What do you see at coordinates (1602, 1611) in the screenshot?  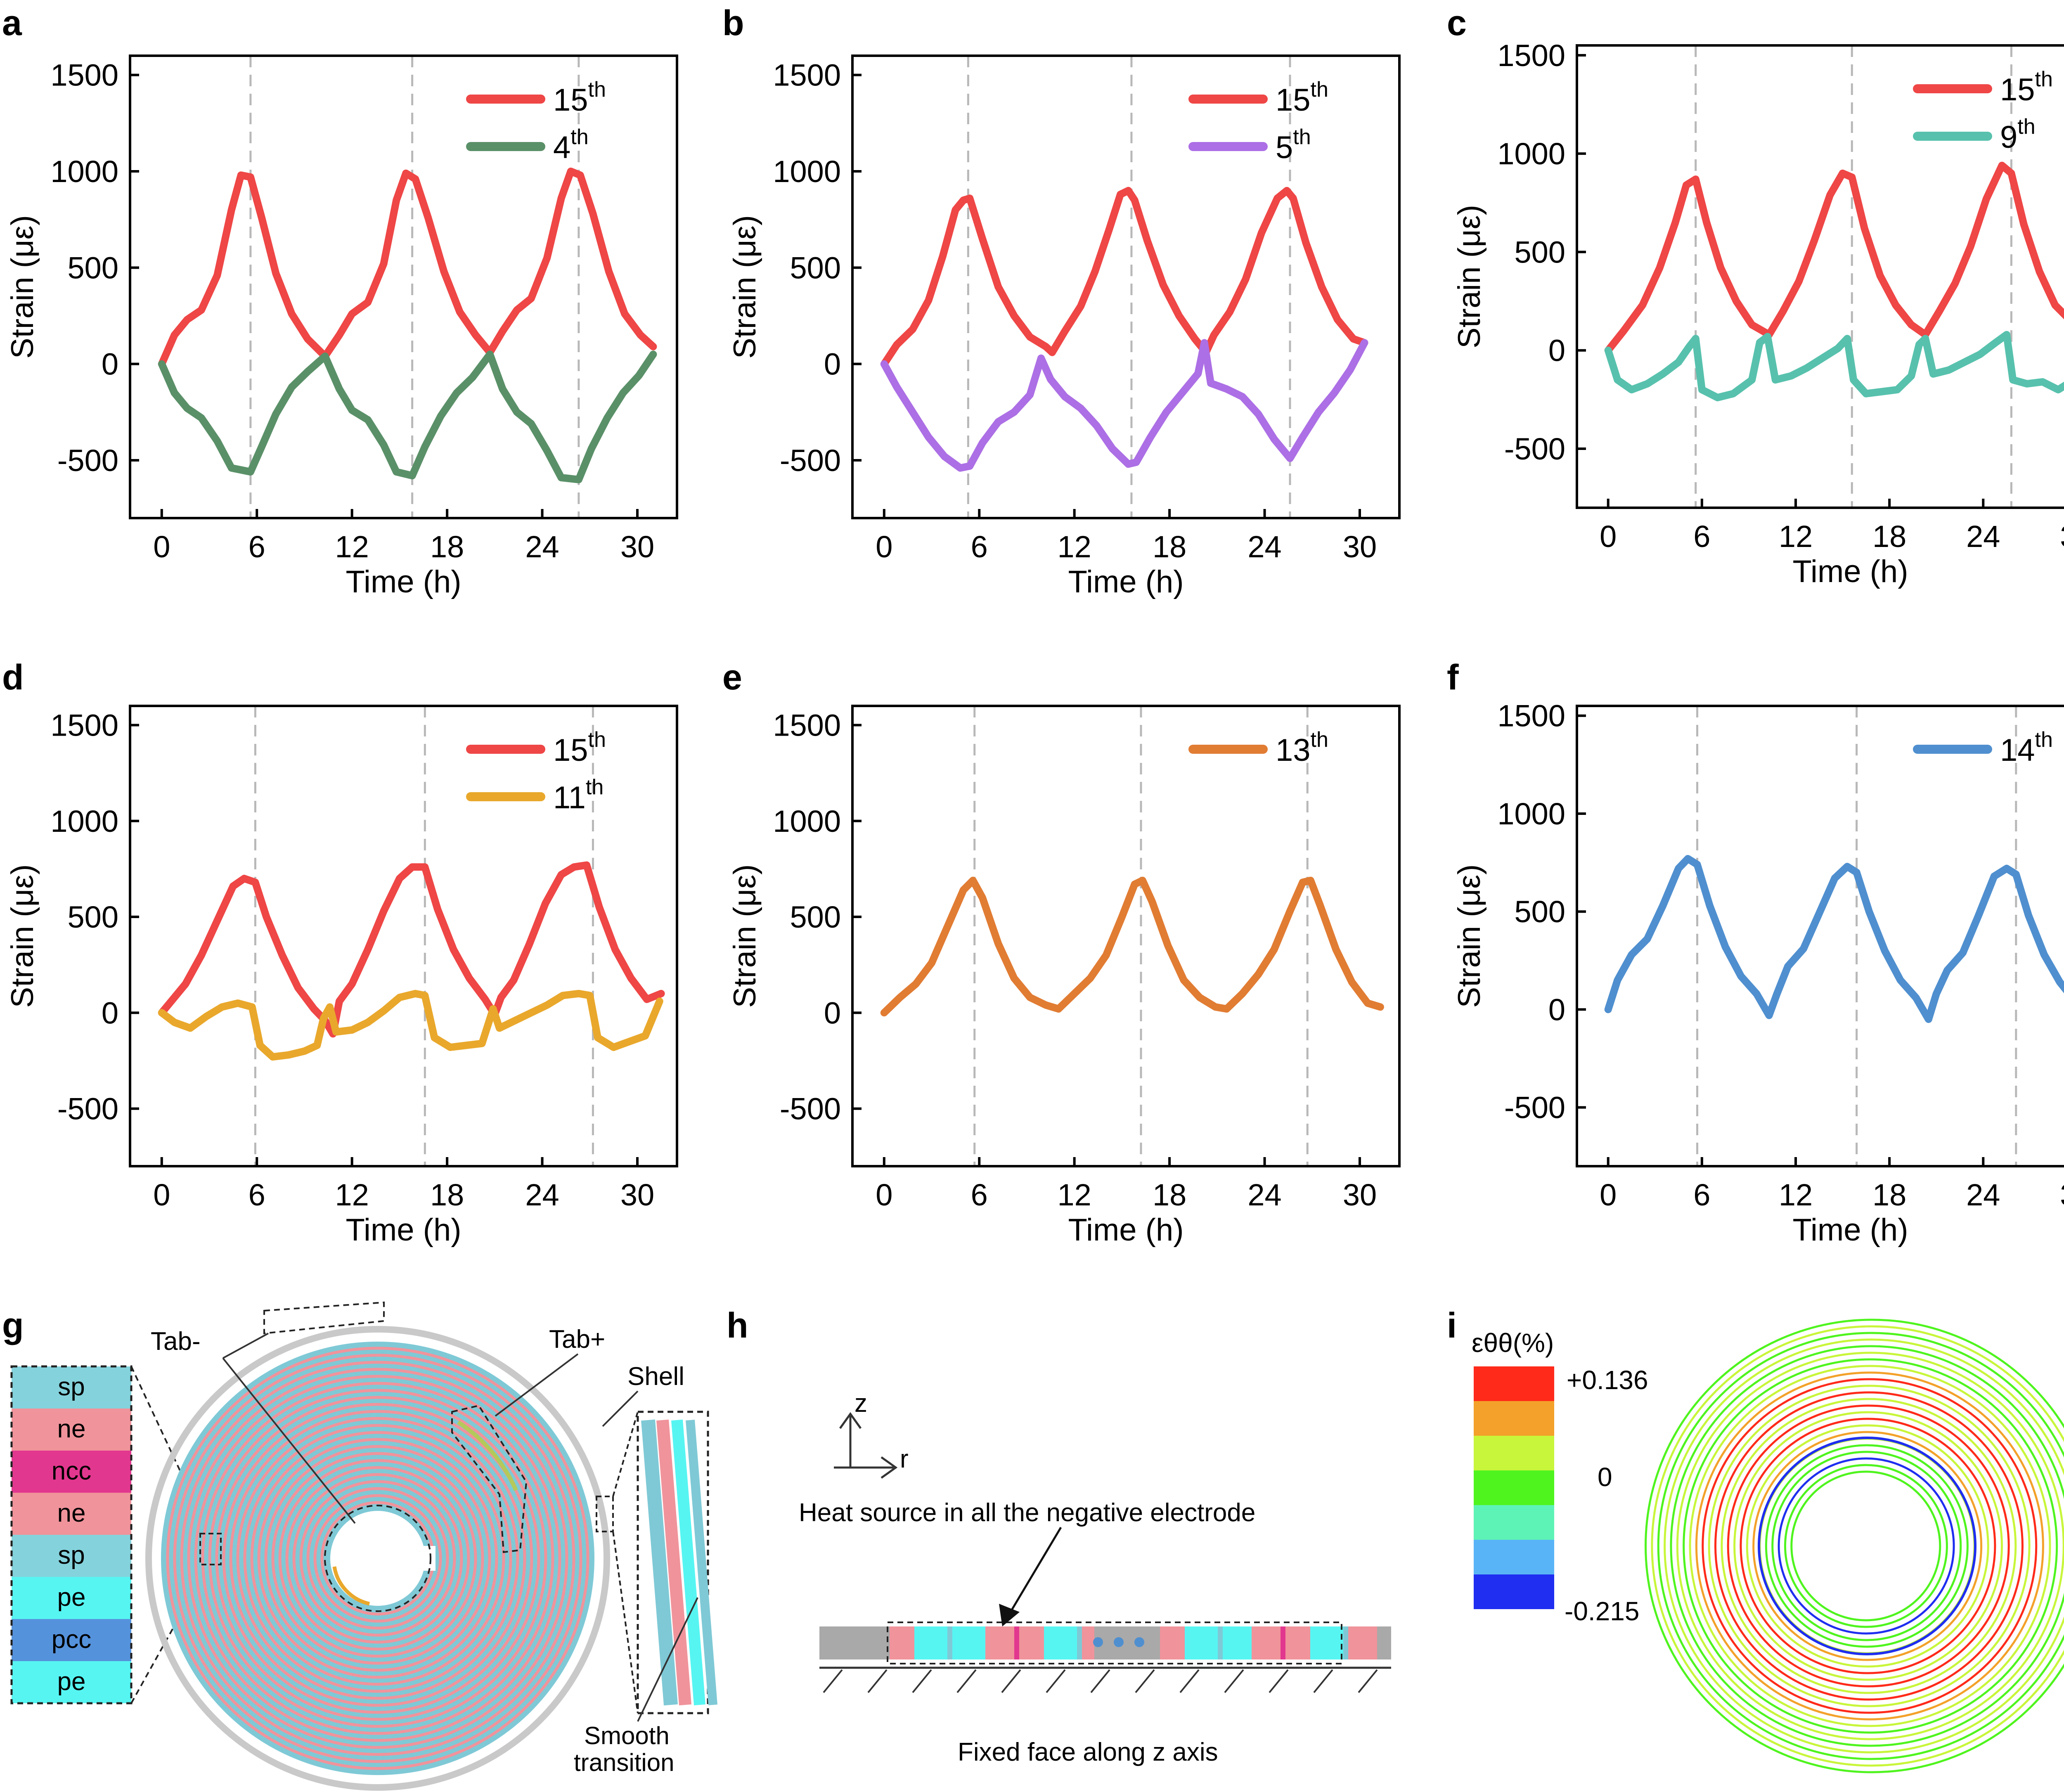 I see `colorbar-min: -0.215` at bounding box center [1602, 1611].